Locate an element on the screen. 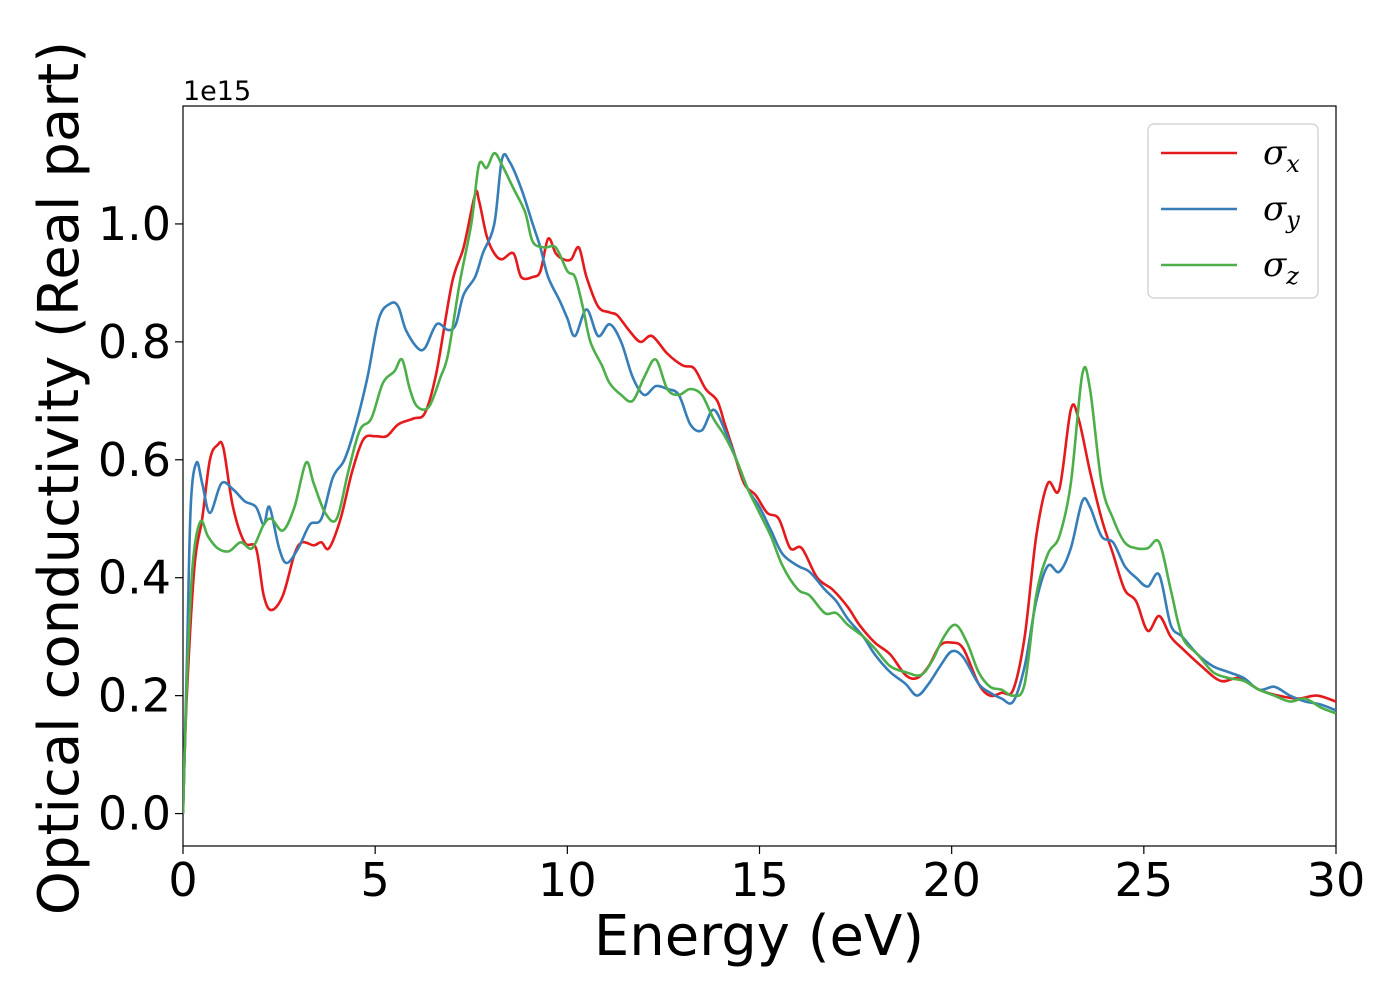  x-tick-label: 15 is located at coordinates (759, 880).